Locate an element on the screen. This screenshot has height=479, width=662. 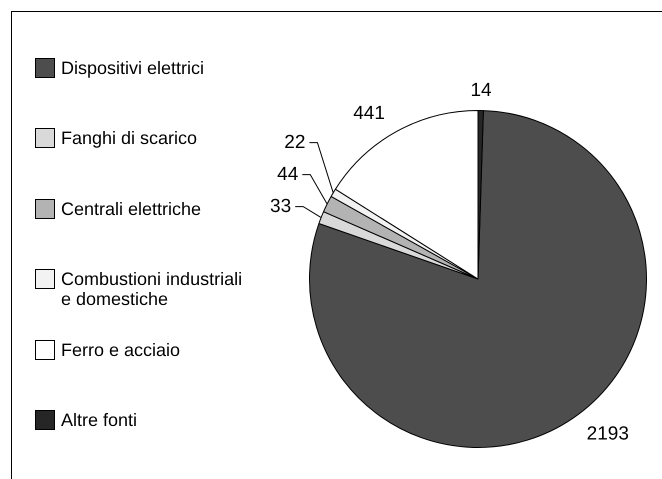
data-label: 441 is located at coordinates (369, 113).